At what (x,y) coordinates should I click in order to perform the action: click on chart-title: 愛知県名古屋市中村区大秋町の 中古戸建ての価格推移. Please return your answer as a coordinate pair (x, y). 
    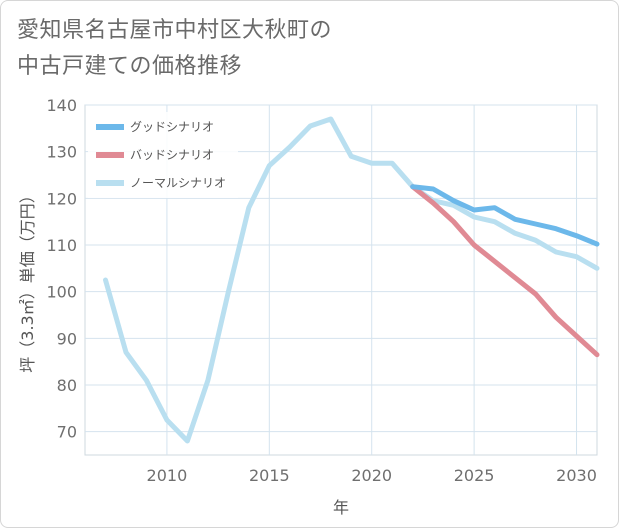
    Looking at the image, I should click on (287, 49).